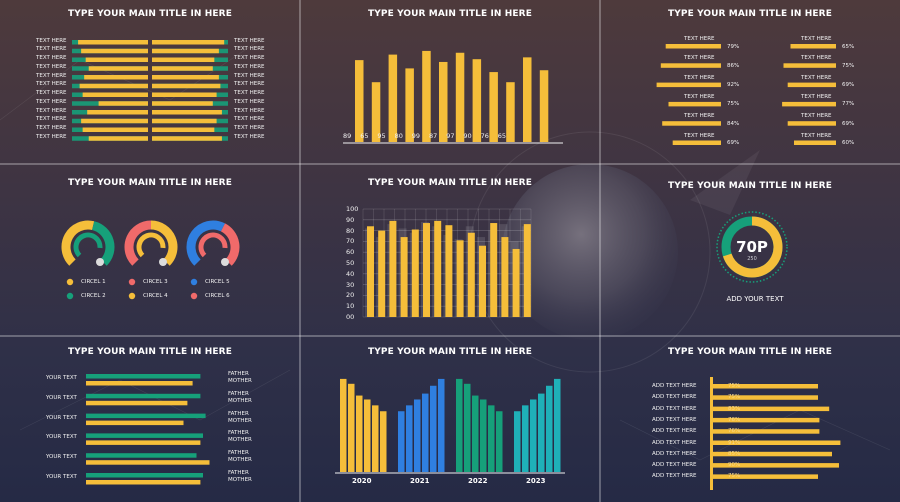  I want to click on p3-value-label: 77%, so click(848, 104).